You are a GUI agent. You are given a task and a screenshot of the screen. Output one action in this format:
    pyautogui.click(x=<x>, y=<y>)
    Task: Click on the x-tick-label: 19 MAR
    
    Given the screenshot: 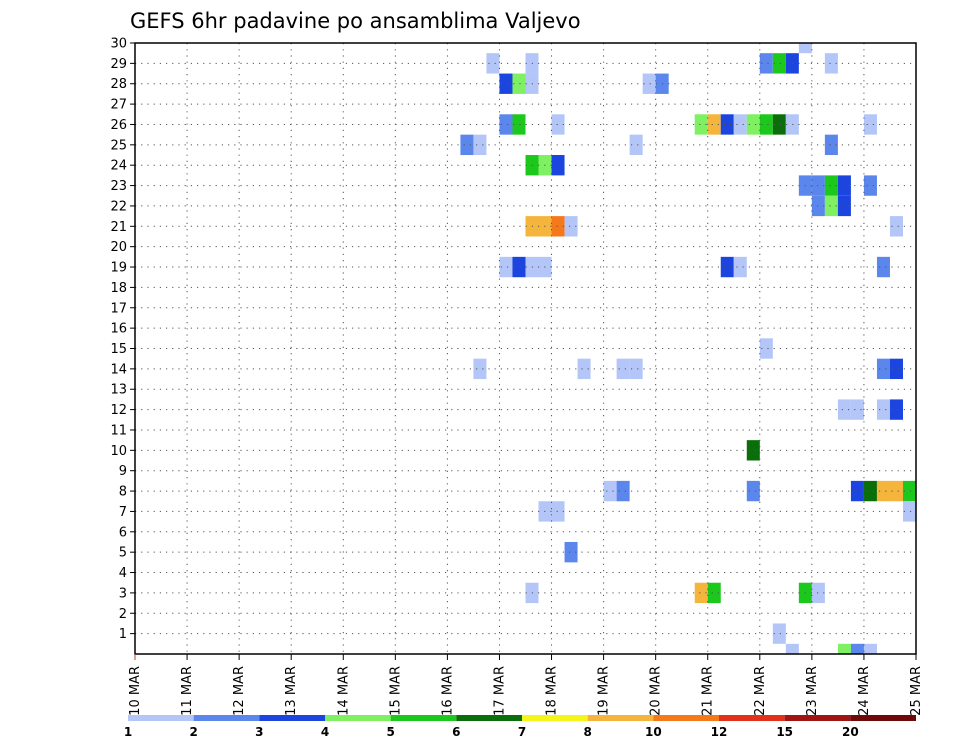 What is the action you would take?
    pyautogui.click(x=604, y=691)
    